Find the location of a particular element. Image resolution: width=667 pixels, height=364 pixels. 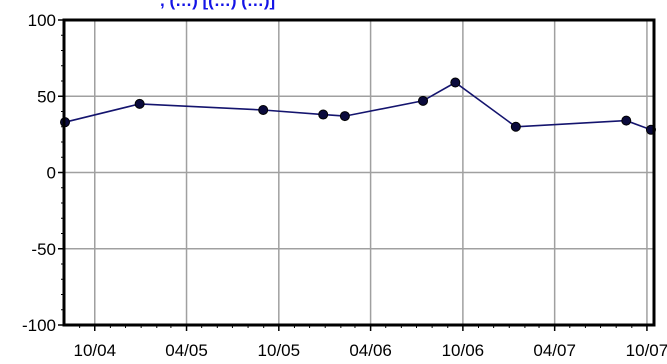

y-tick-label: -50 is located at coordinates (43, 249).